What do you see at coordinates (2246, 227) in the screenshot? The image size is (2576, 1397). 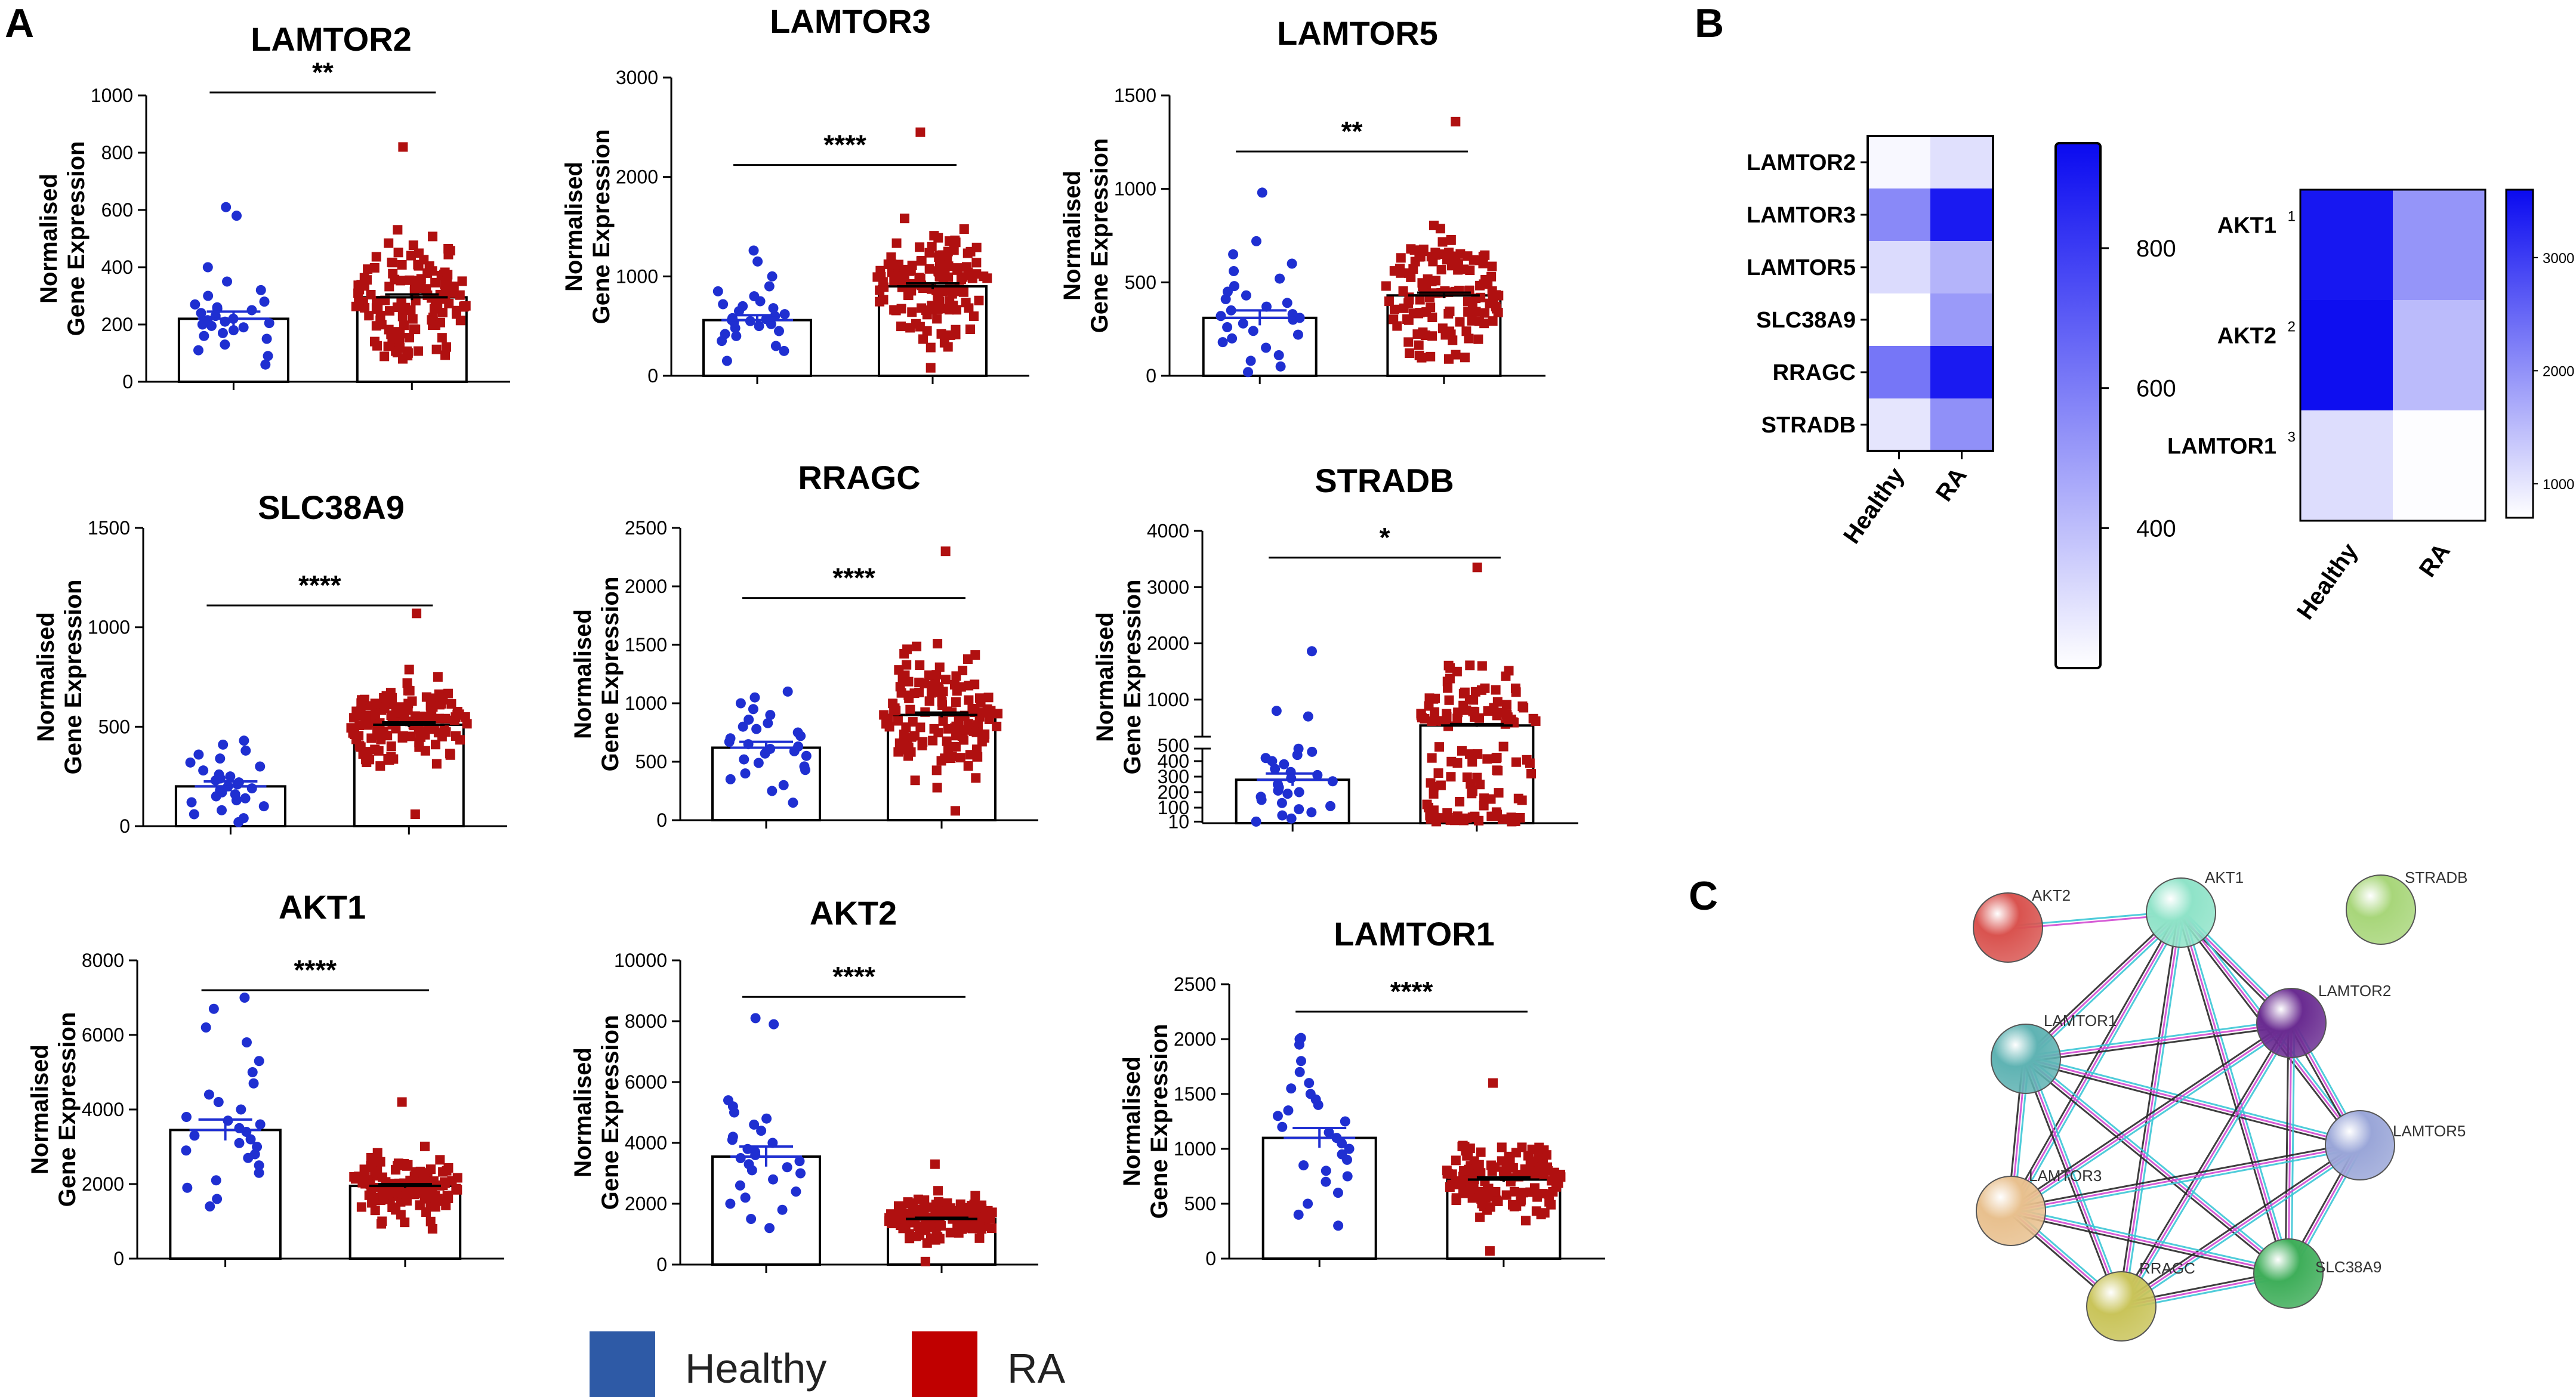 I see `heatmap-row-label: AKT1` at bounding box center [2246, 227].